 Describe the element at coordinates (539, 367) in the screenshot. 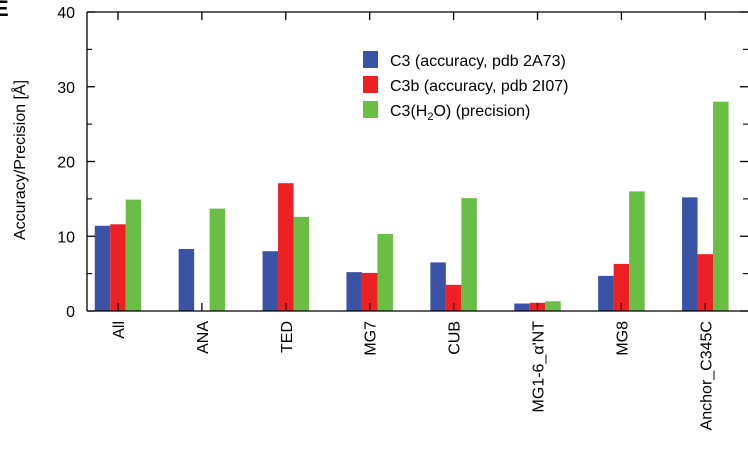

I see `x-tick-label: MG1-6_α'NT` at that location.